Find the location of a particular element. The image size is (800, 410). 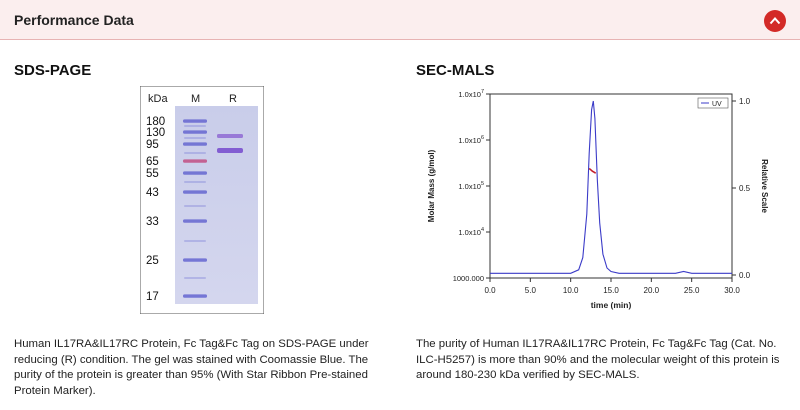

marker-label: 17 is located at coordinates (152, 297).